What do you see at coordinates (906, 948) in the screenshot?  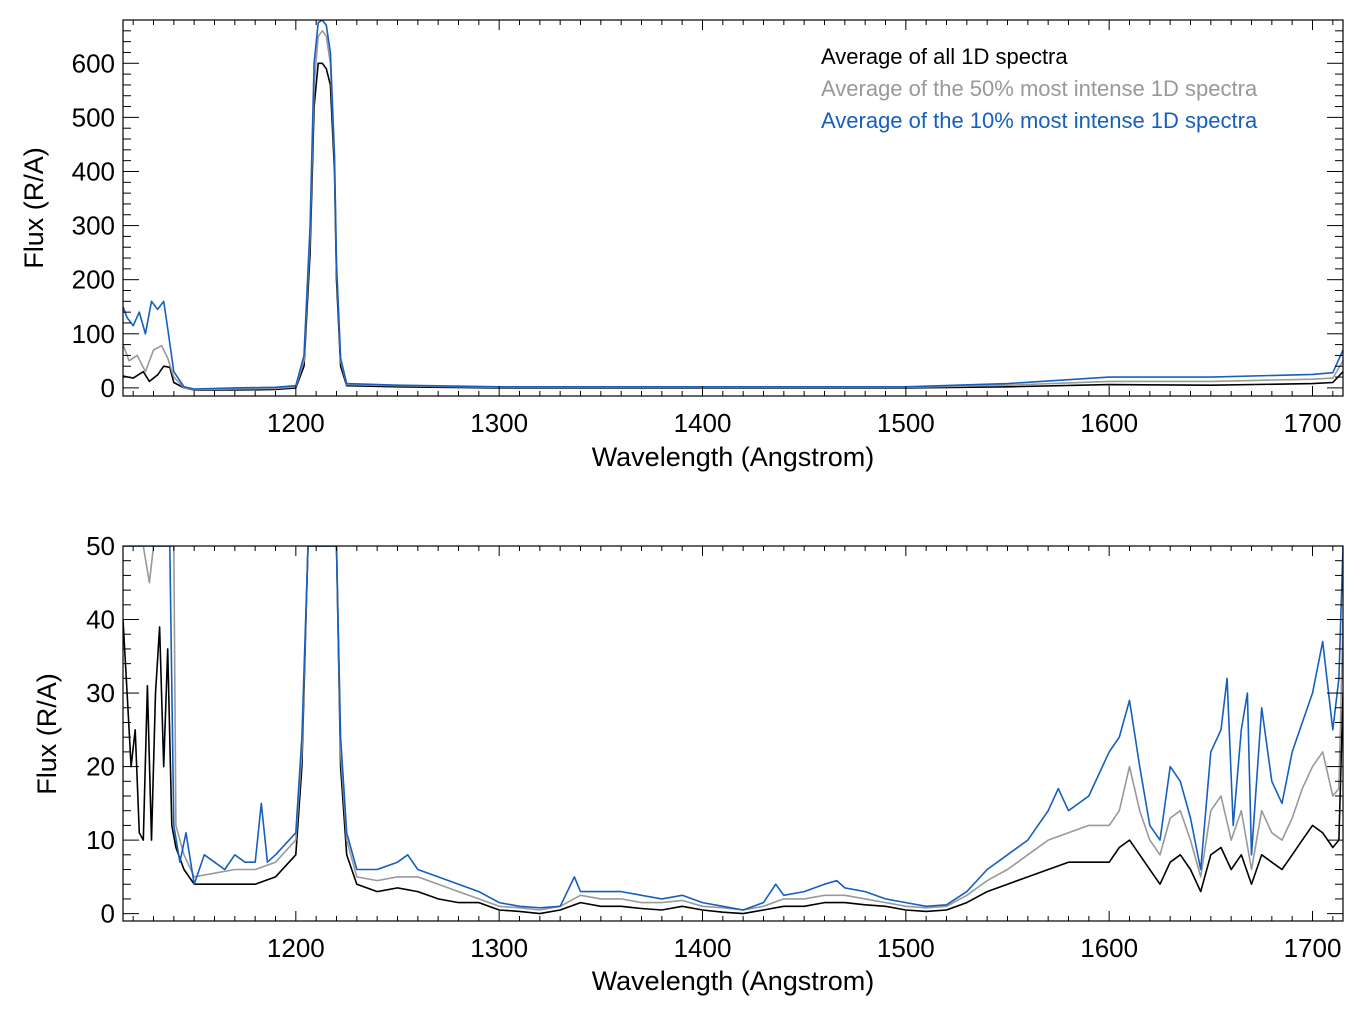 I see `bottom-x-tick-label: 1500` at bounding box center [906, 948].